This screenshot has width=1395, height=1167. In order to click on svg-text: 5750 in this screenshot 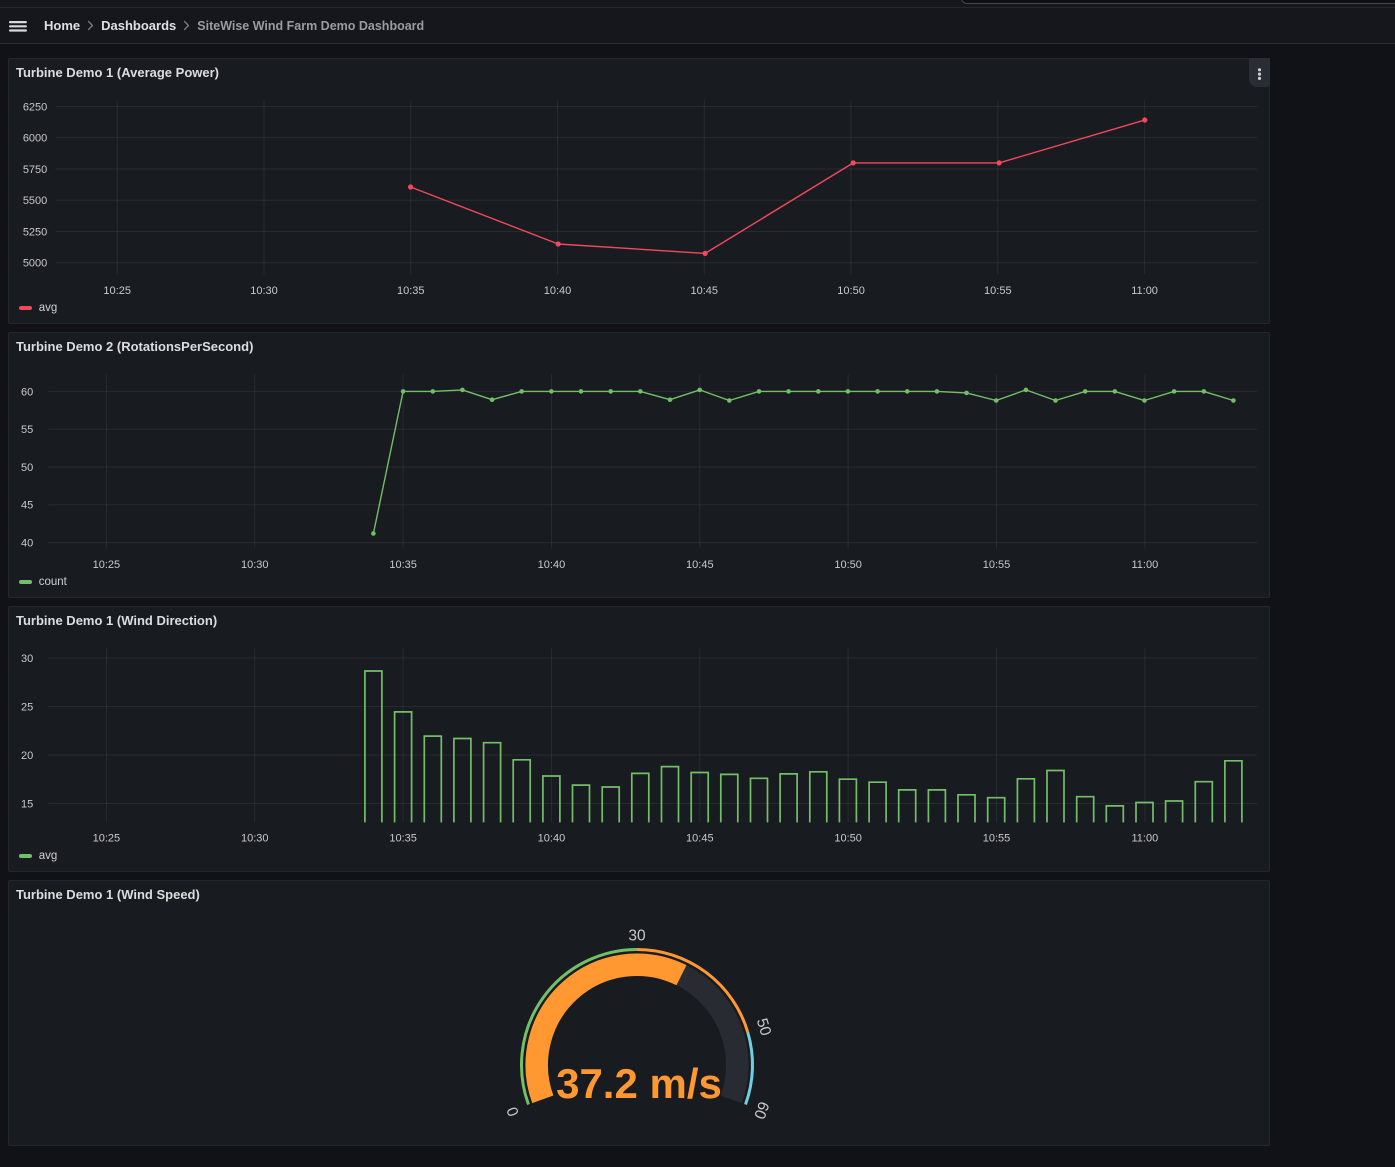, I will do `click(35, 170)`.